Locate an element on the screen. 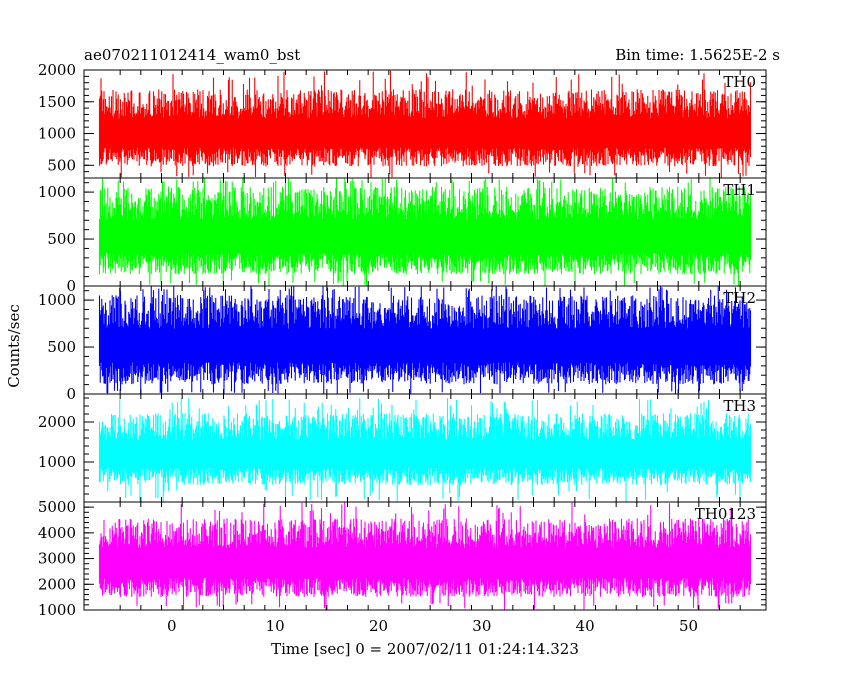 Image resolution: width=850 pixels, height=680 pixels. panel-th1: 0 500 1000 TH1 is located at coordinates (402, 236).